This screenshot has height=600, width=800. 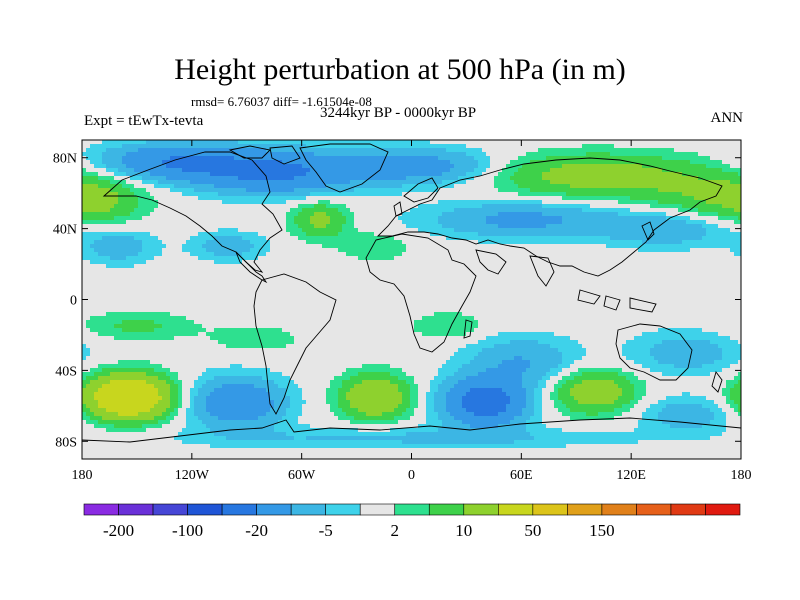 What do you see at coordinates (66, 442) in the screenshot?
I see `y-tick-label: 80S` at bounding box center [66, 442].